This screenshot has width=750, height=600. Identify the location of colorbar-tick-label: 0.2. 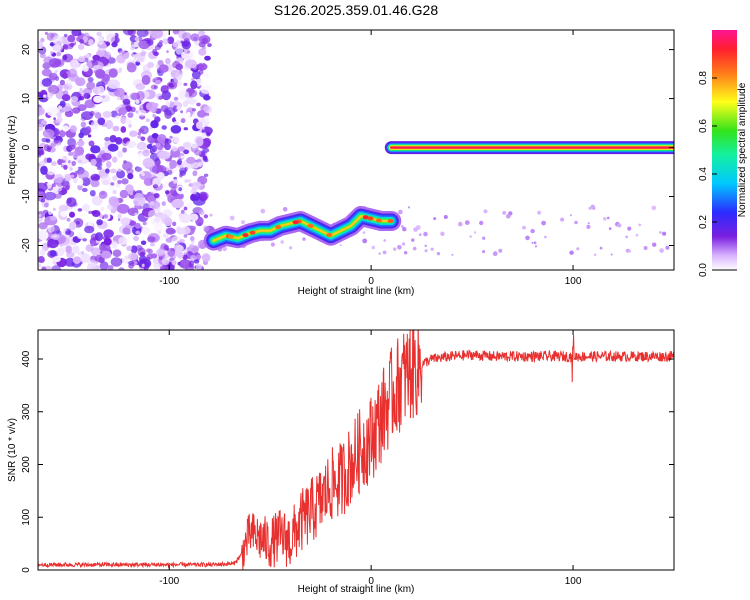
(703, 222).